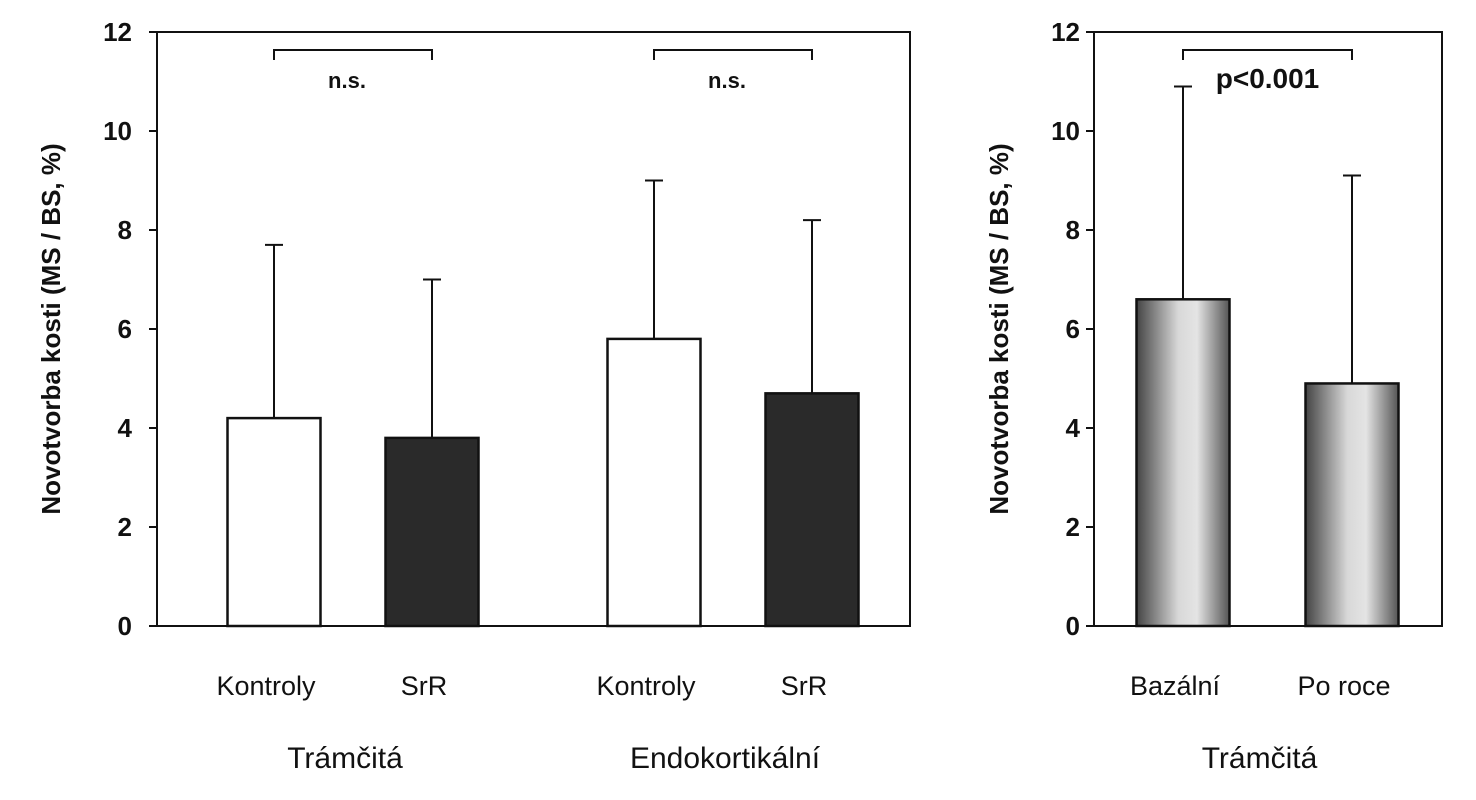  What do you see at coordinates (51, 328) in the screenshot?
I see `left-y-axis-label: Novotvorba kosti (MS / BS, %)` at bounding box center [51, 328].